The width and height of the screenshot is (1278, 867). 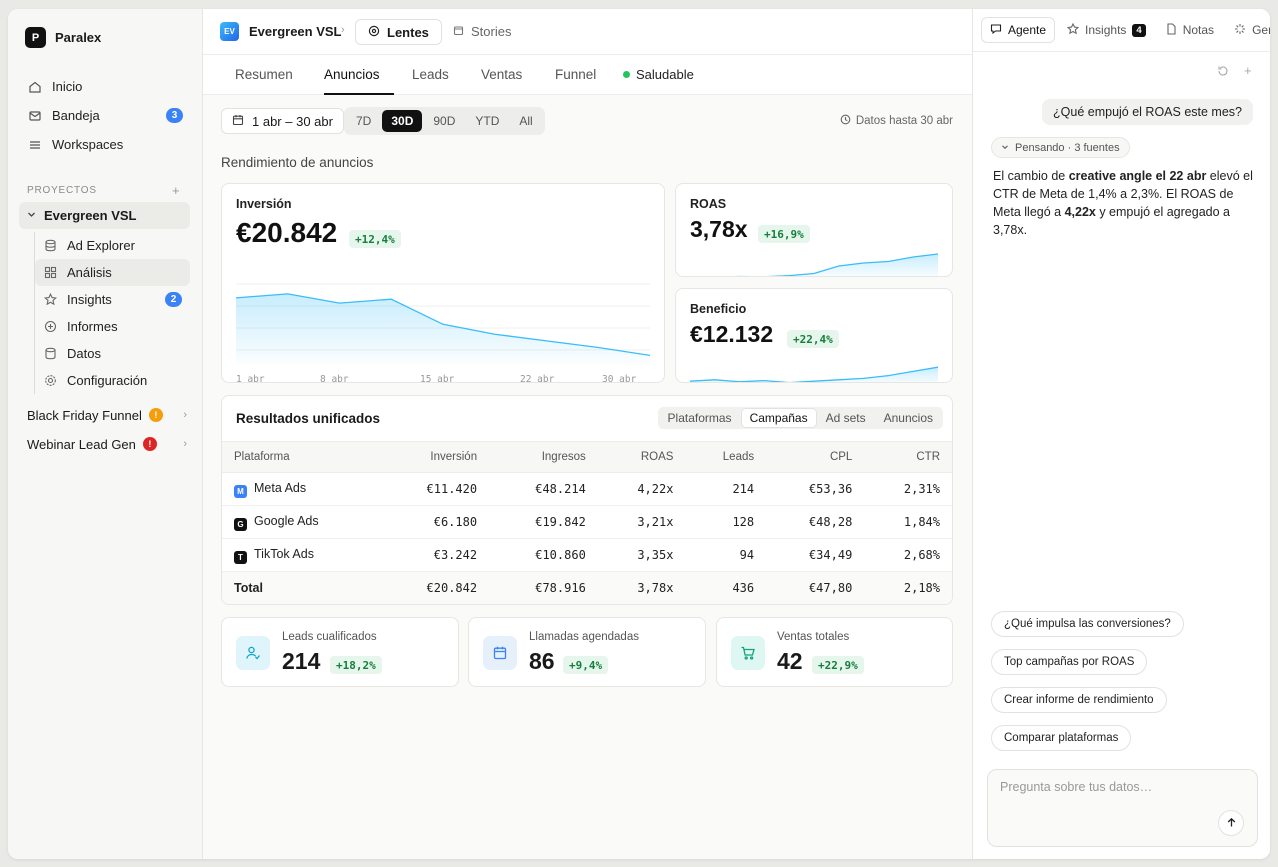 I want to click on history-icon, so click(x=1223, y=72).